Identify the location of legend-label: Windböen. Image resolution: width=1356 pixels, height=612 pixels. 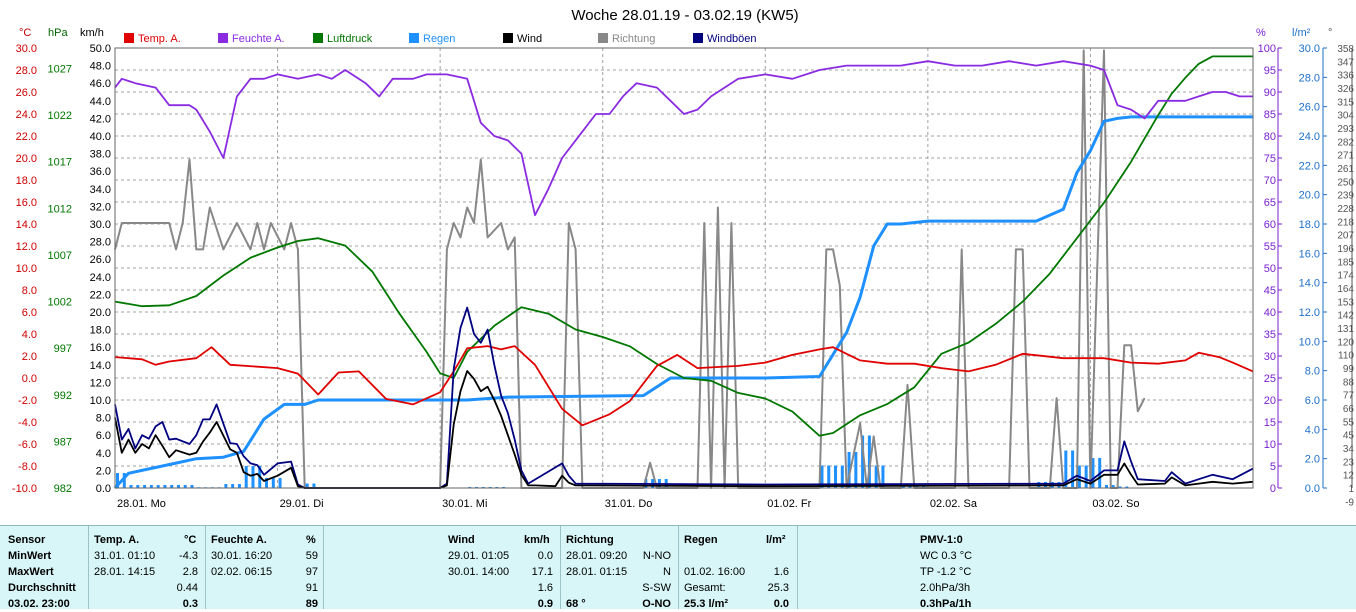
(732, 39).